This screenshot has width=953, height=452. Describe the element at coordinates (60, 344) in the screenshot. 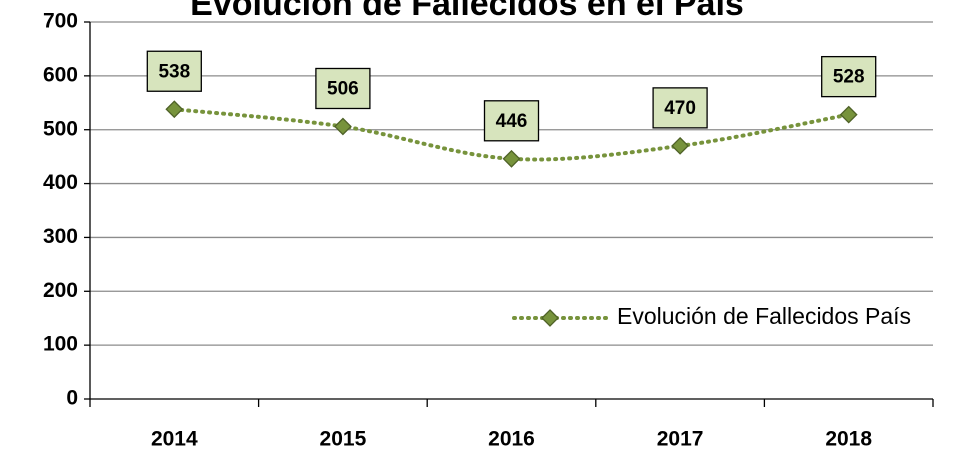

I see `y-tick-label: 100` at that location.